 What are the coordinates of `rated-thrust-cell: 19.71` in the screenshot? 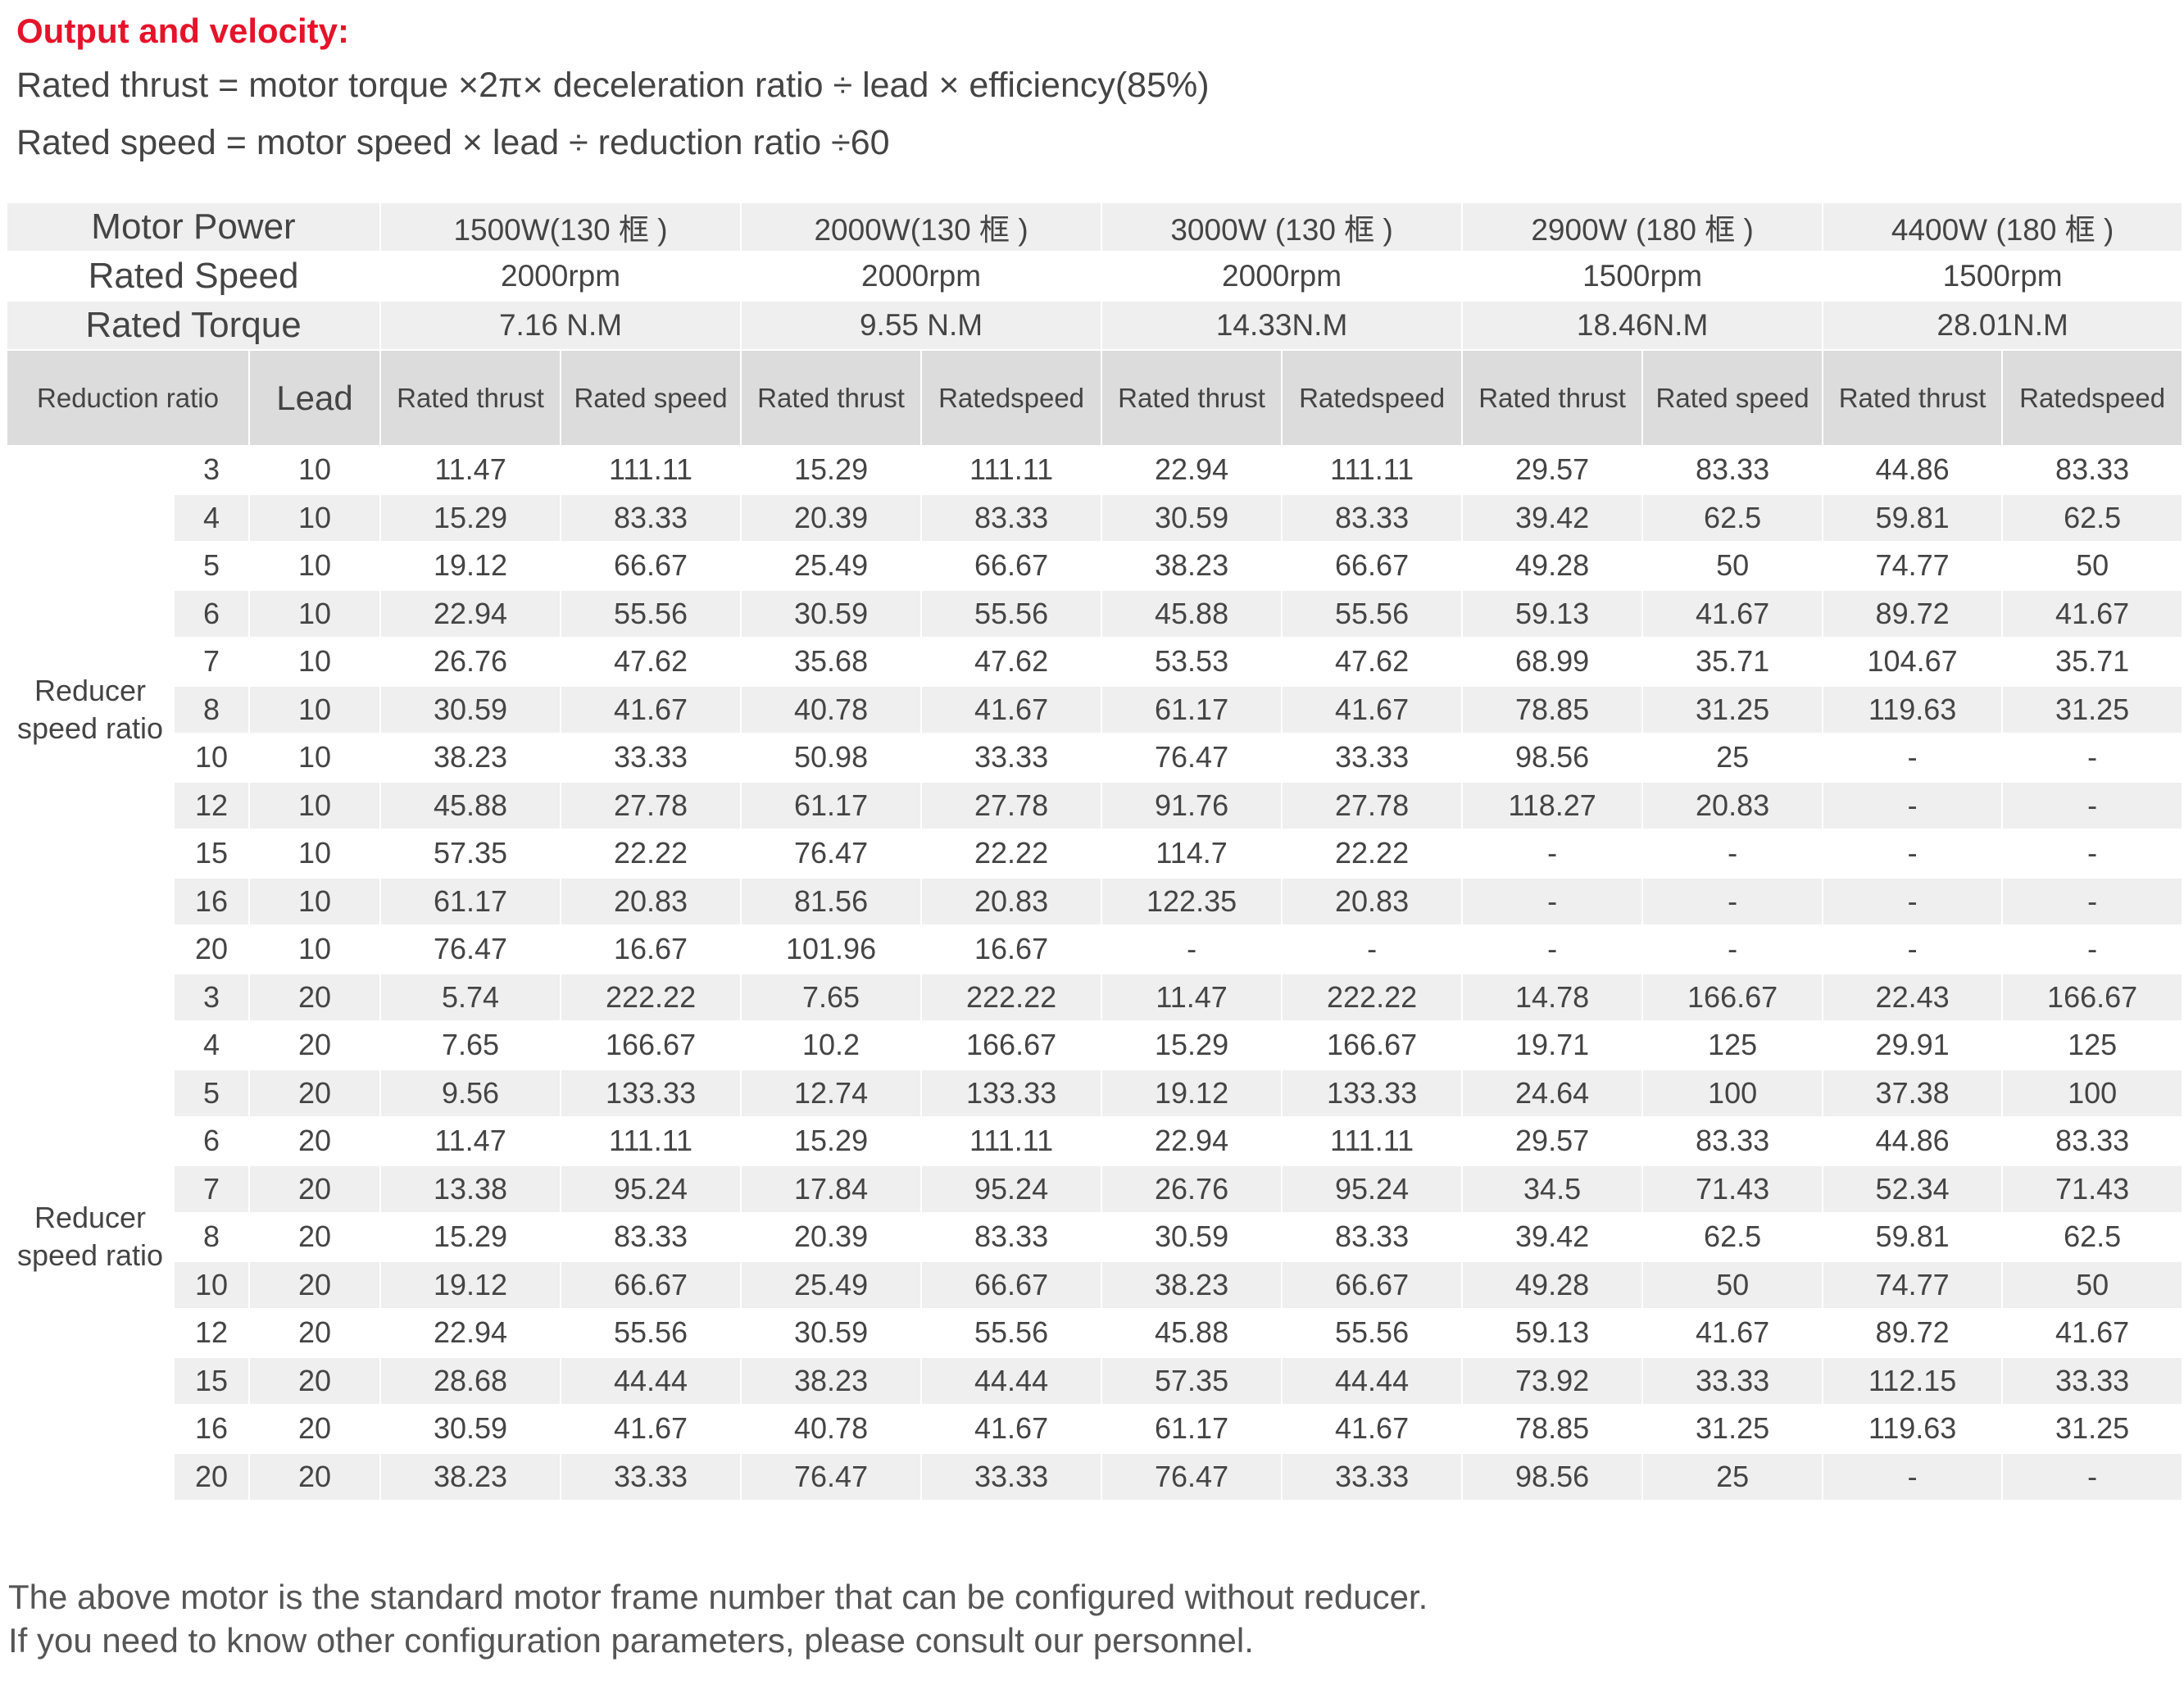 It's located at (1553, 1045).